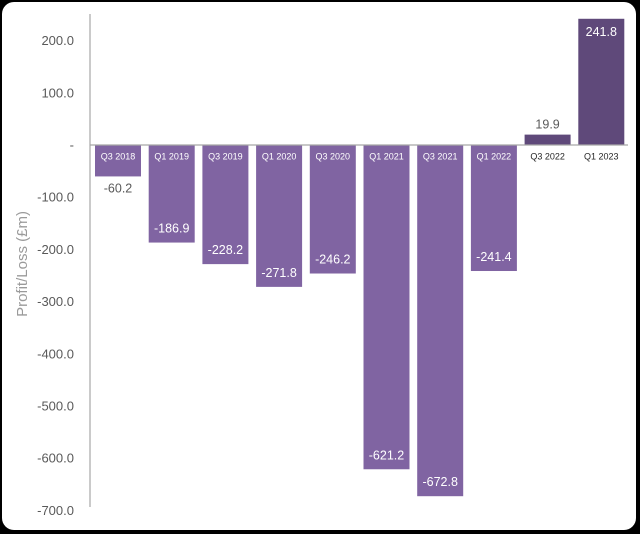 Image resolution: width=640 pixels, height=534 pixels. Describe the element at coordinates (118, 157) in the screenshot. I see `category-label: Q3 2018` at that location.